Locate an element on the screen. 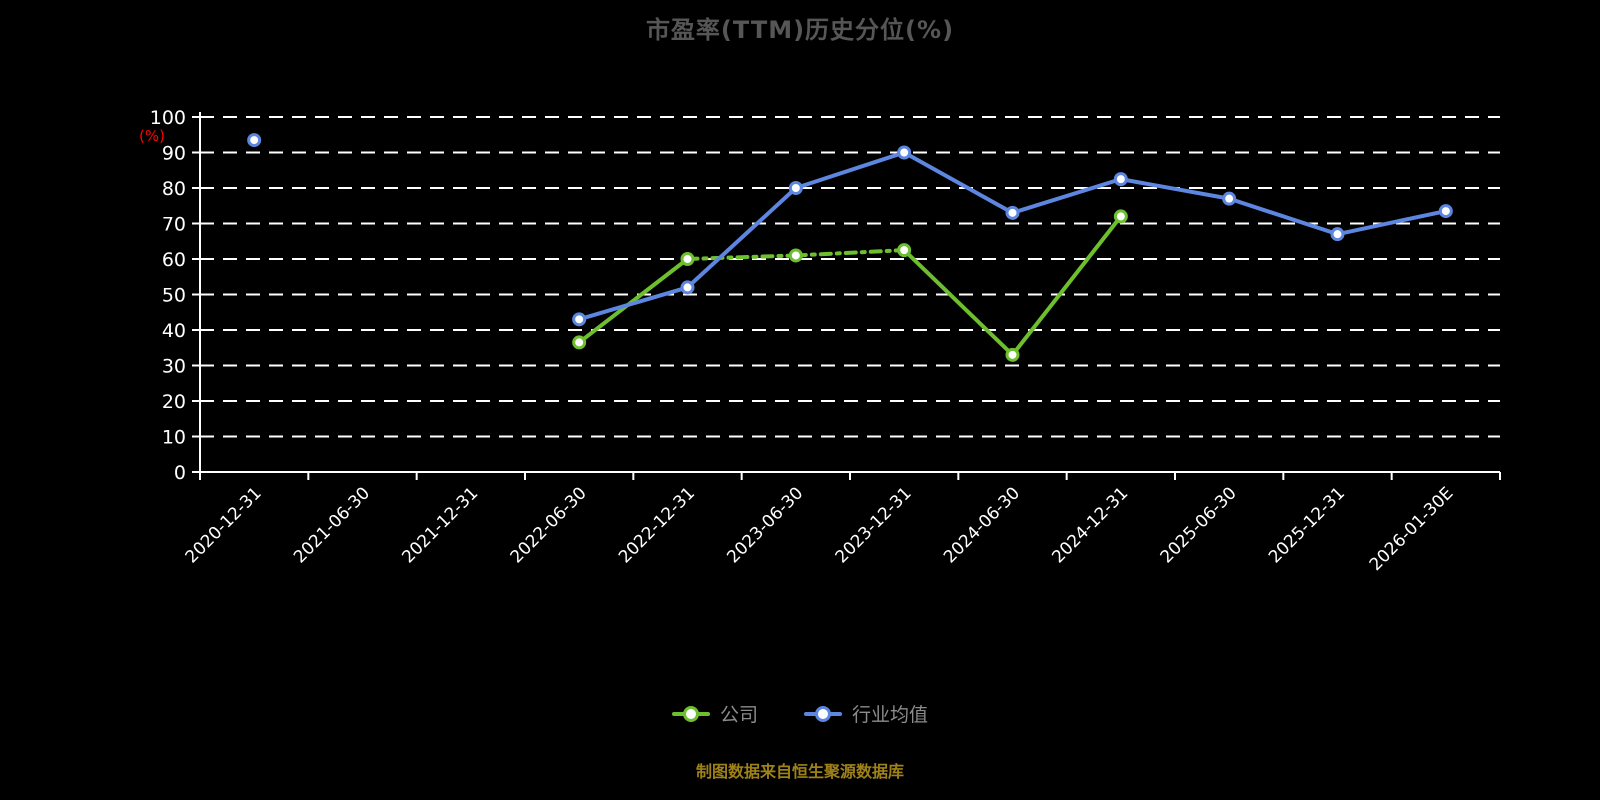 The height and width of the screenshot is (800, 1600). y-axis-unit-label: (%) is located at coordinates (152, 136).